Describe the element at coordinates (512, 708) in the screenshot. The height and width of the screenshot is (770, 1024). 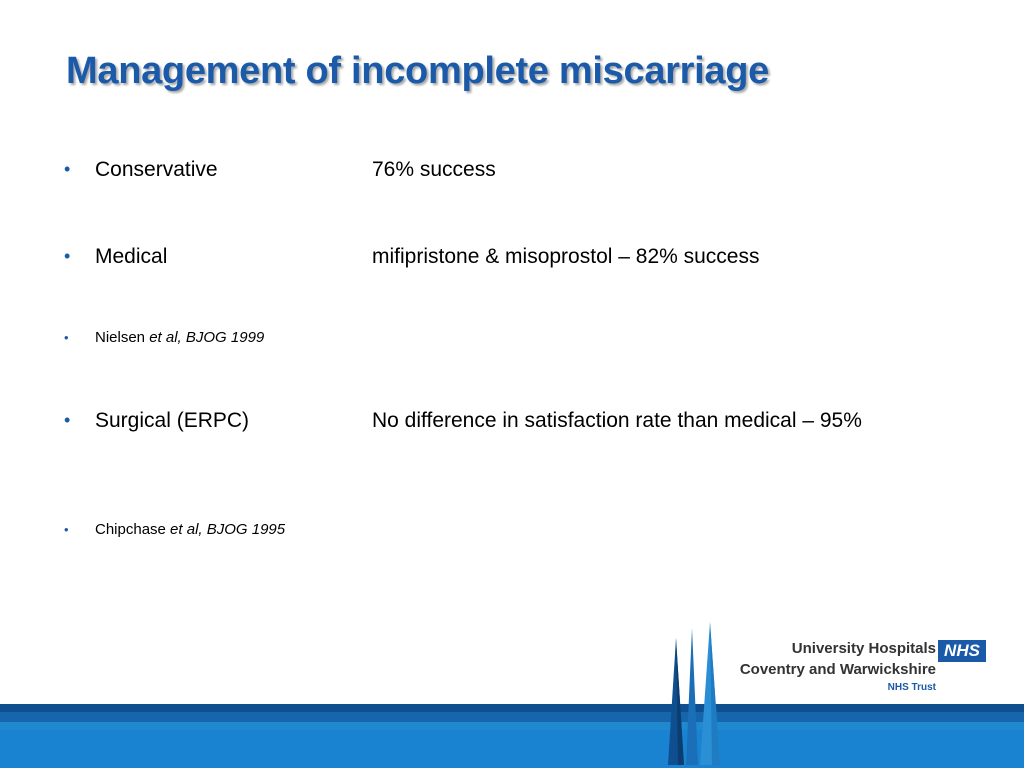
I see `footer-band-dark` at that location.